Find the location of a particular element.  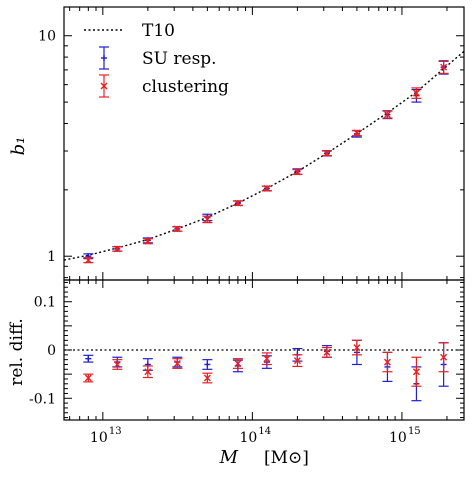

x-tick-label-exponent: 13 is located at coordinates (115, 431).